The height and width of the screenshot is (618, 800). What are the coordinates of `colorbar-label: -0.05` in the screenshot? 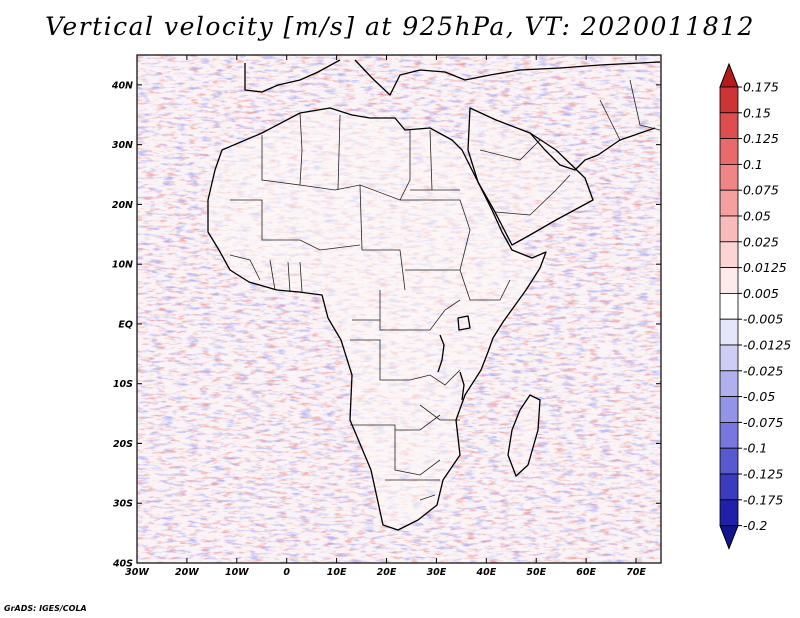 It's located at (759, 396).